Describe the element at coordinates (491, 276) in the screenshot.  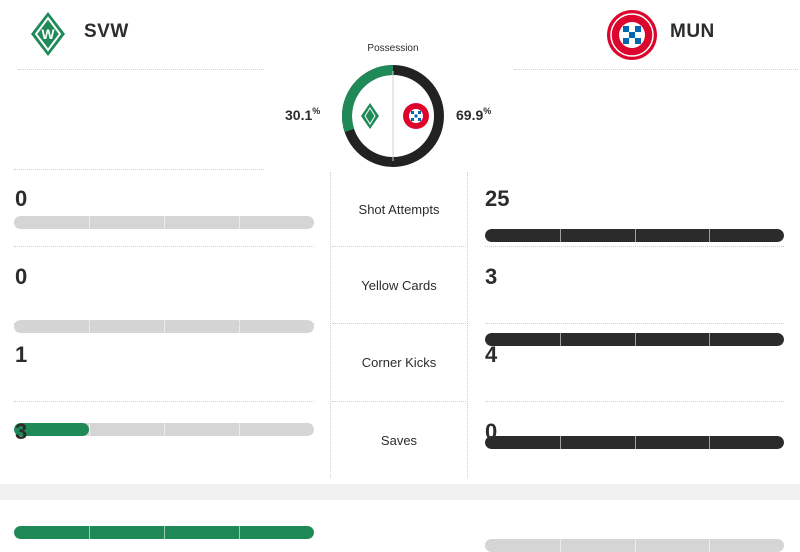
I see `away-stat-value: 3` at that location.